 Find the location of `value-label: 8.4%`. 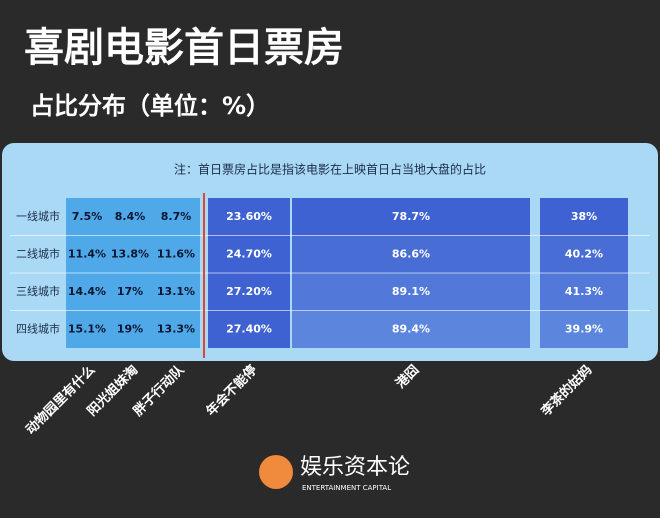

value-label: 8.4% is located at coordinates (130, 216).